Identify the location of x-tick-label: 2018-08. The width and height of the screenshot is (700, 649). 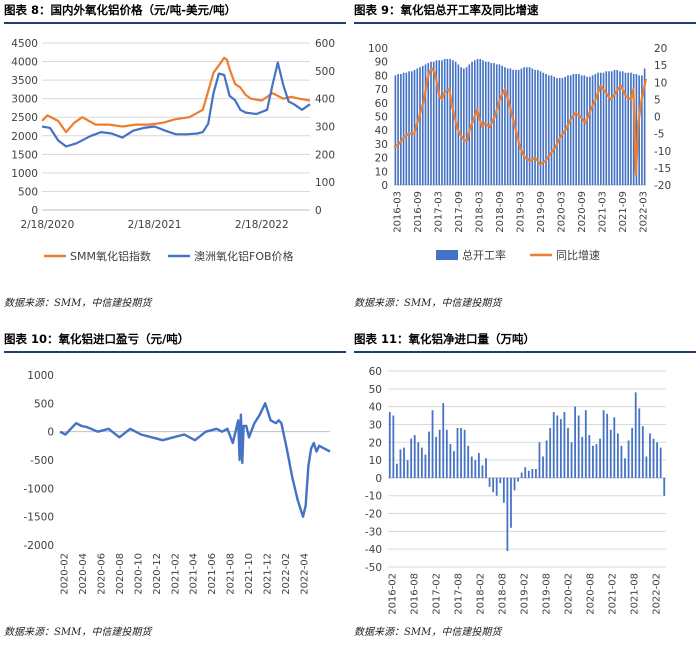
(503, 594).